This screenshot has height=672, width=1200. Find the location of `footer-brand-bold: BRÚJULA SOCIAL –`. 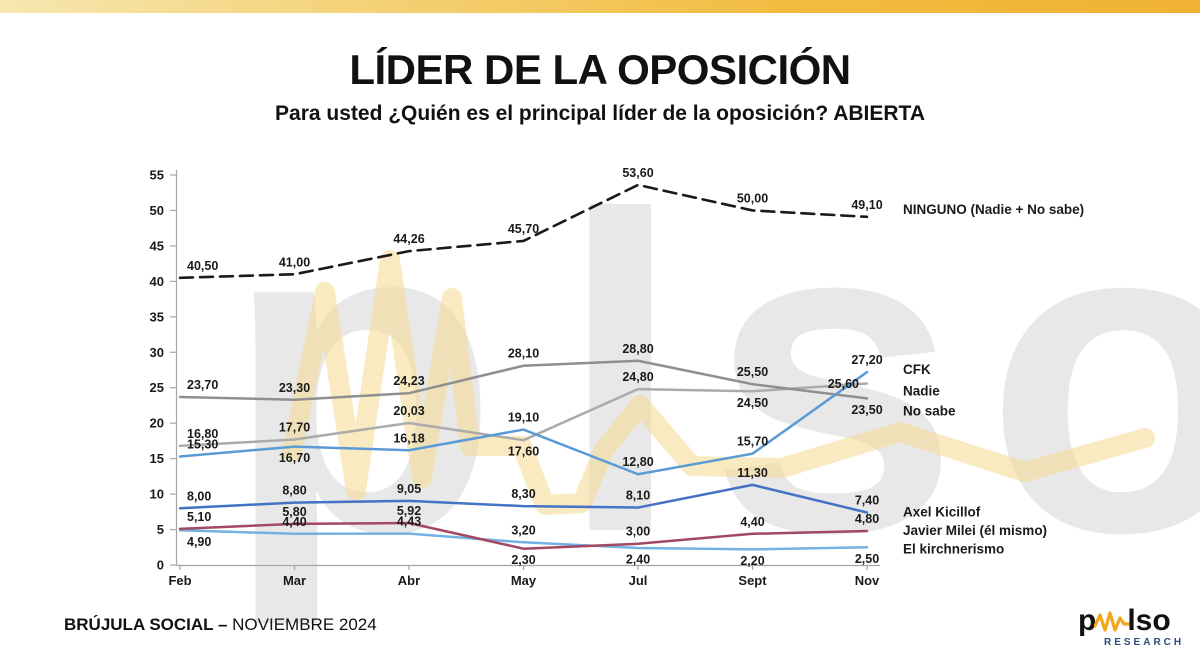

footer-brand-bold: BRÚJULA SOCIAL – is located at coordinates (146, 624).